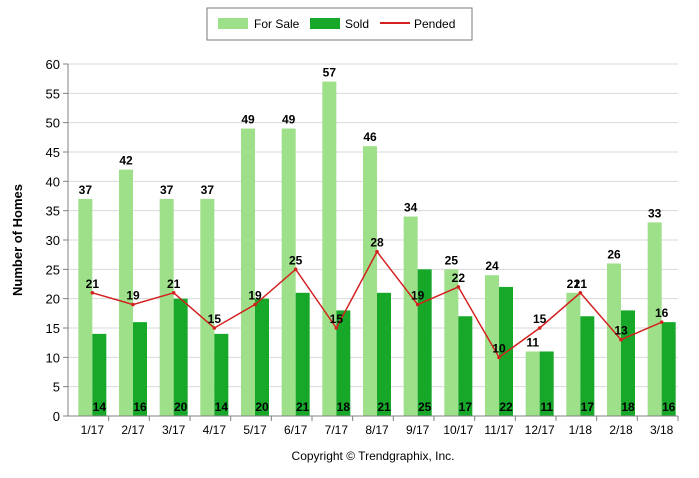 The width and height of the screenshot is (699, 478). Describe the element at coordinates (384, 407) in the screenshot. I see `label-sold-8-17: 21` at that location.